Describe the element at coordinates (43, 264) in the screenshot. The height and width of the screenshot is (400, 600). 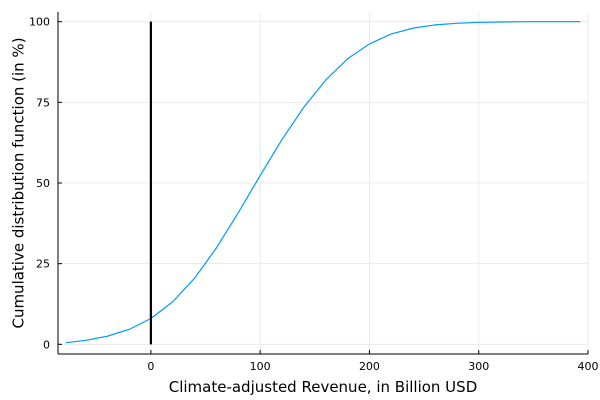
I see `y-tick-label: 25` at that location.